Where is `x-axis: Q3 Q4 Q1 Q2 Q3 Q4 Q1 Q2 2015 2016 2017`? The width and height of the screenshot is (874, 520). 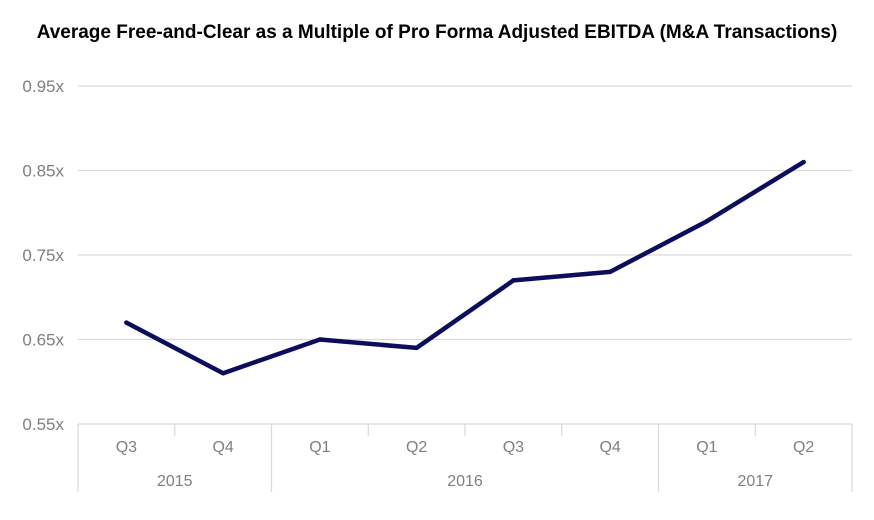
x-axis: Q3 Q4 Q1 Q2 Q3 Q4 Q1 Q2 2015 2016 2017 is located at coordinates (465, 458).